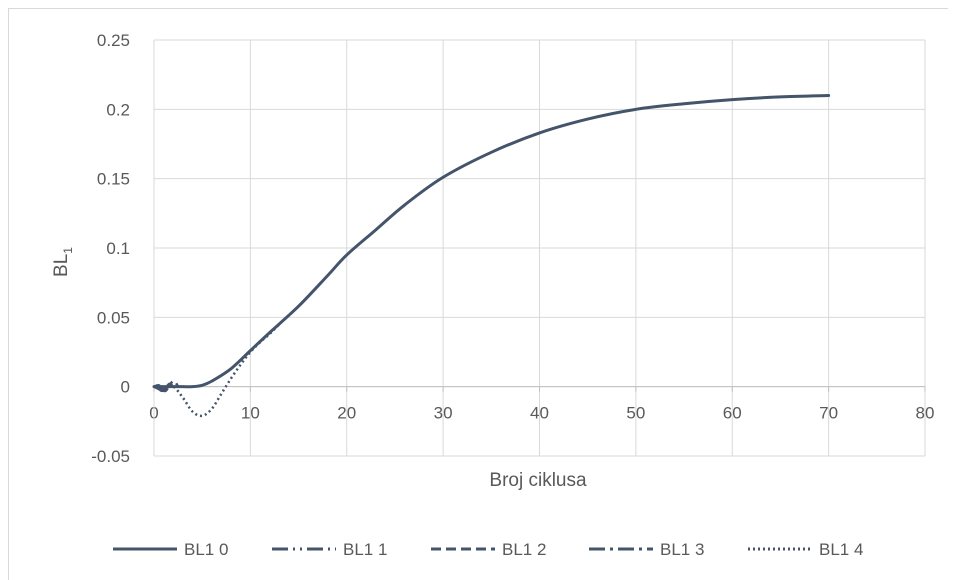 This screenshot has height=580, width=956. What do you see at coordinates (488, 549) in the screenshot?
I see `legend: BL1 0 BL1 1 BL1 2 BL1 3 BL1 4` at bounding box center [488, 549].